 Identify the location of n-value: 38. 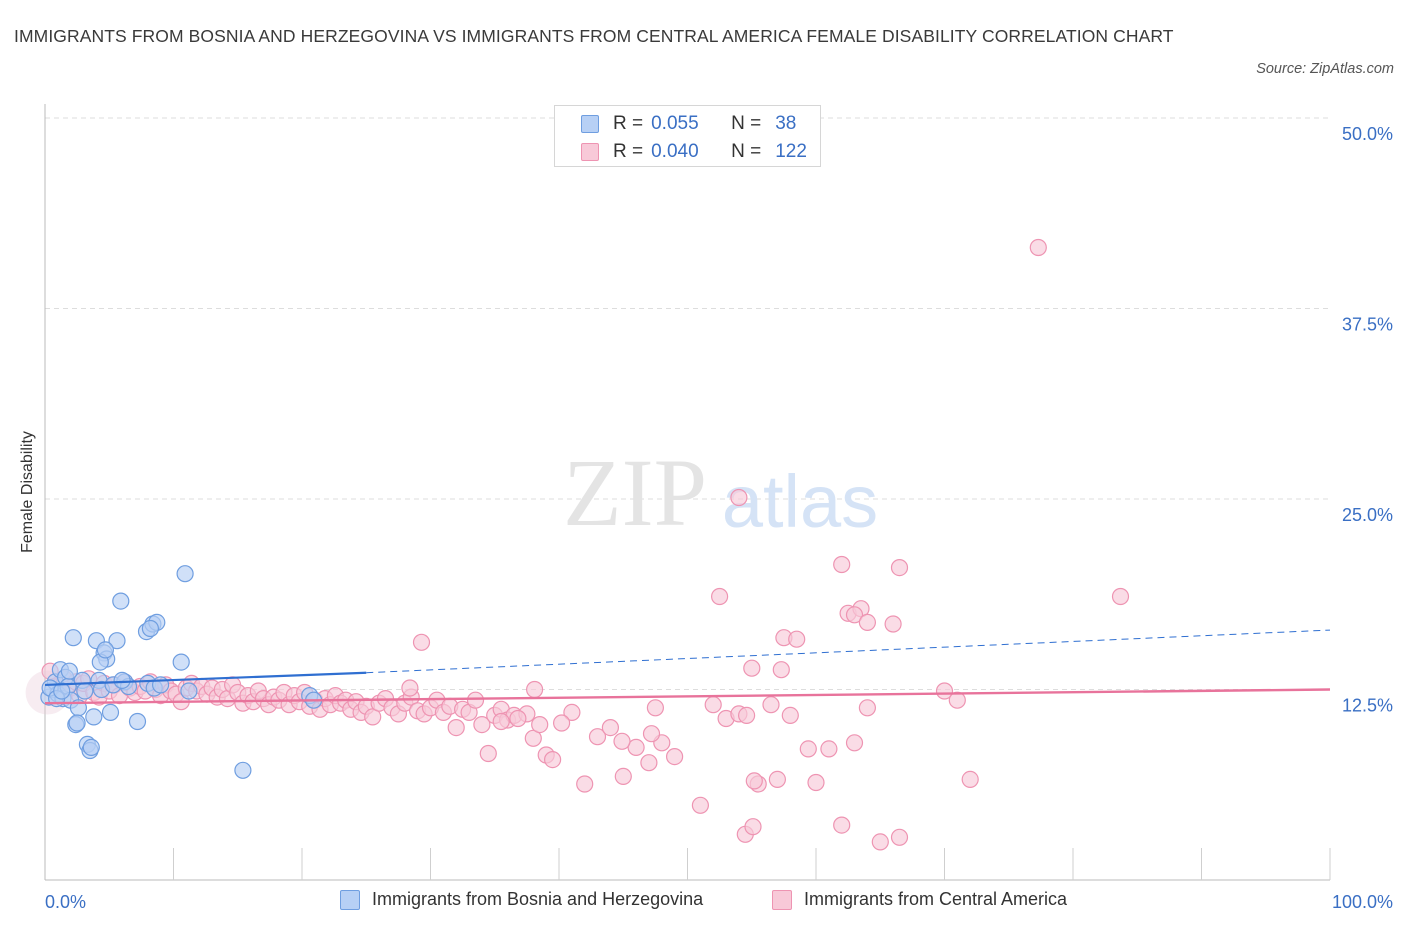
(786, 123).